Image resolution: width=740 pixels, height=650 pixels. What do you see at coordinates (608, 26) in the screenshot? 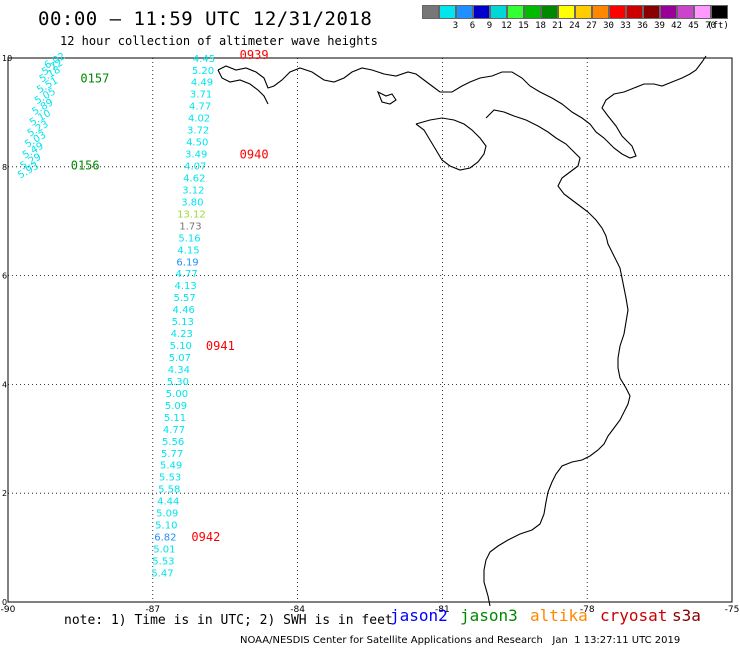
I see `legend-label: 30` at bounding box center [608, 26].